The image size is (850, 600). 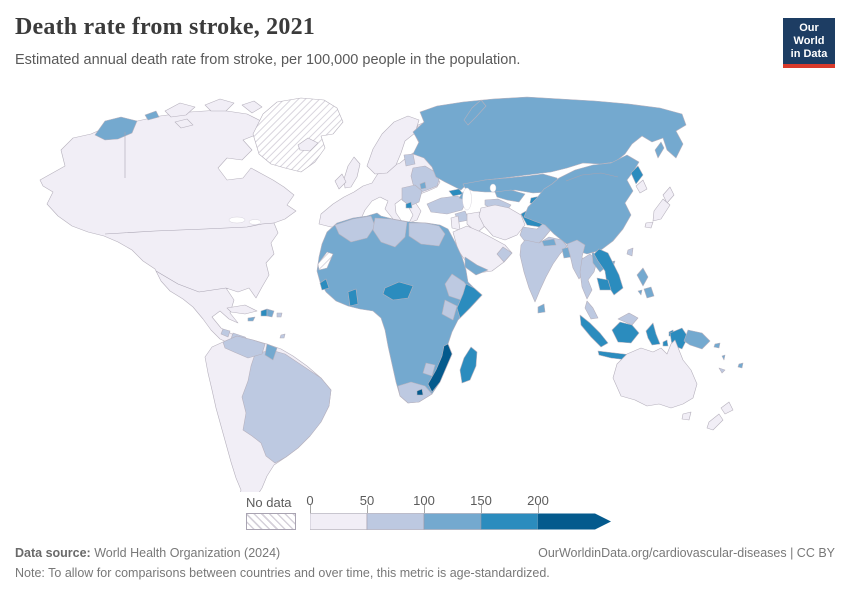 What do you see at coordinates (469, 301) in the screenshot?
I see `country-somalia` at bounding box center [469, 301].